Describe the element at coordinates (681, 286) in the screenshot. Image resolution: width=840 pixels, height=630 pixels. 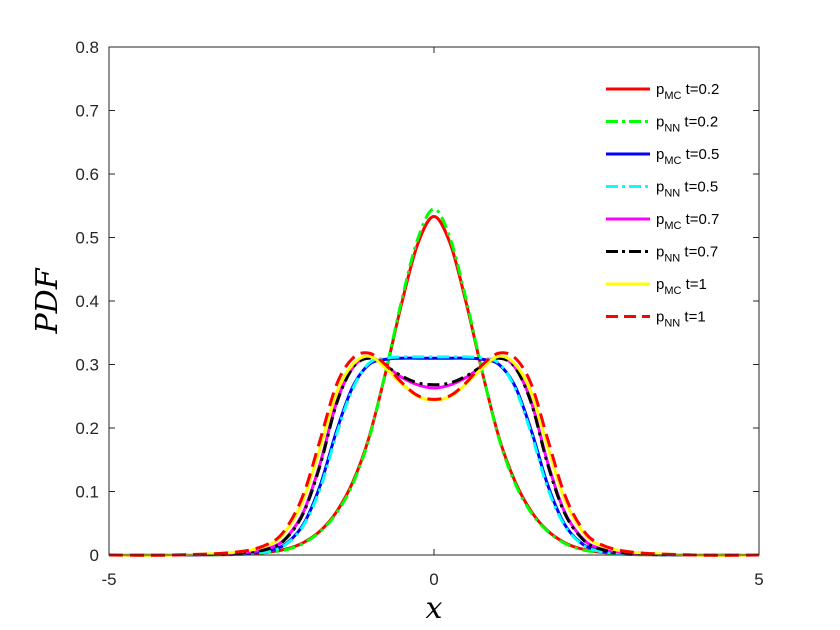
I see `legend-label-7: pMC t=1` at that location.